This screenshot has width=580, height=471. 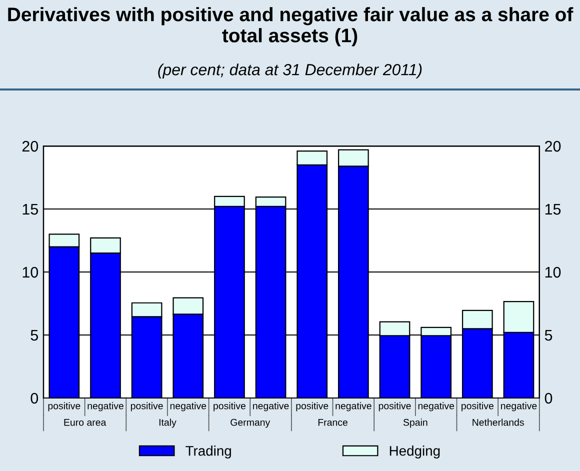 What do you see at coordinates (415, 423) in the screenshot?
I see `text: Spain` at bounding box center [415, 423].